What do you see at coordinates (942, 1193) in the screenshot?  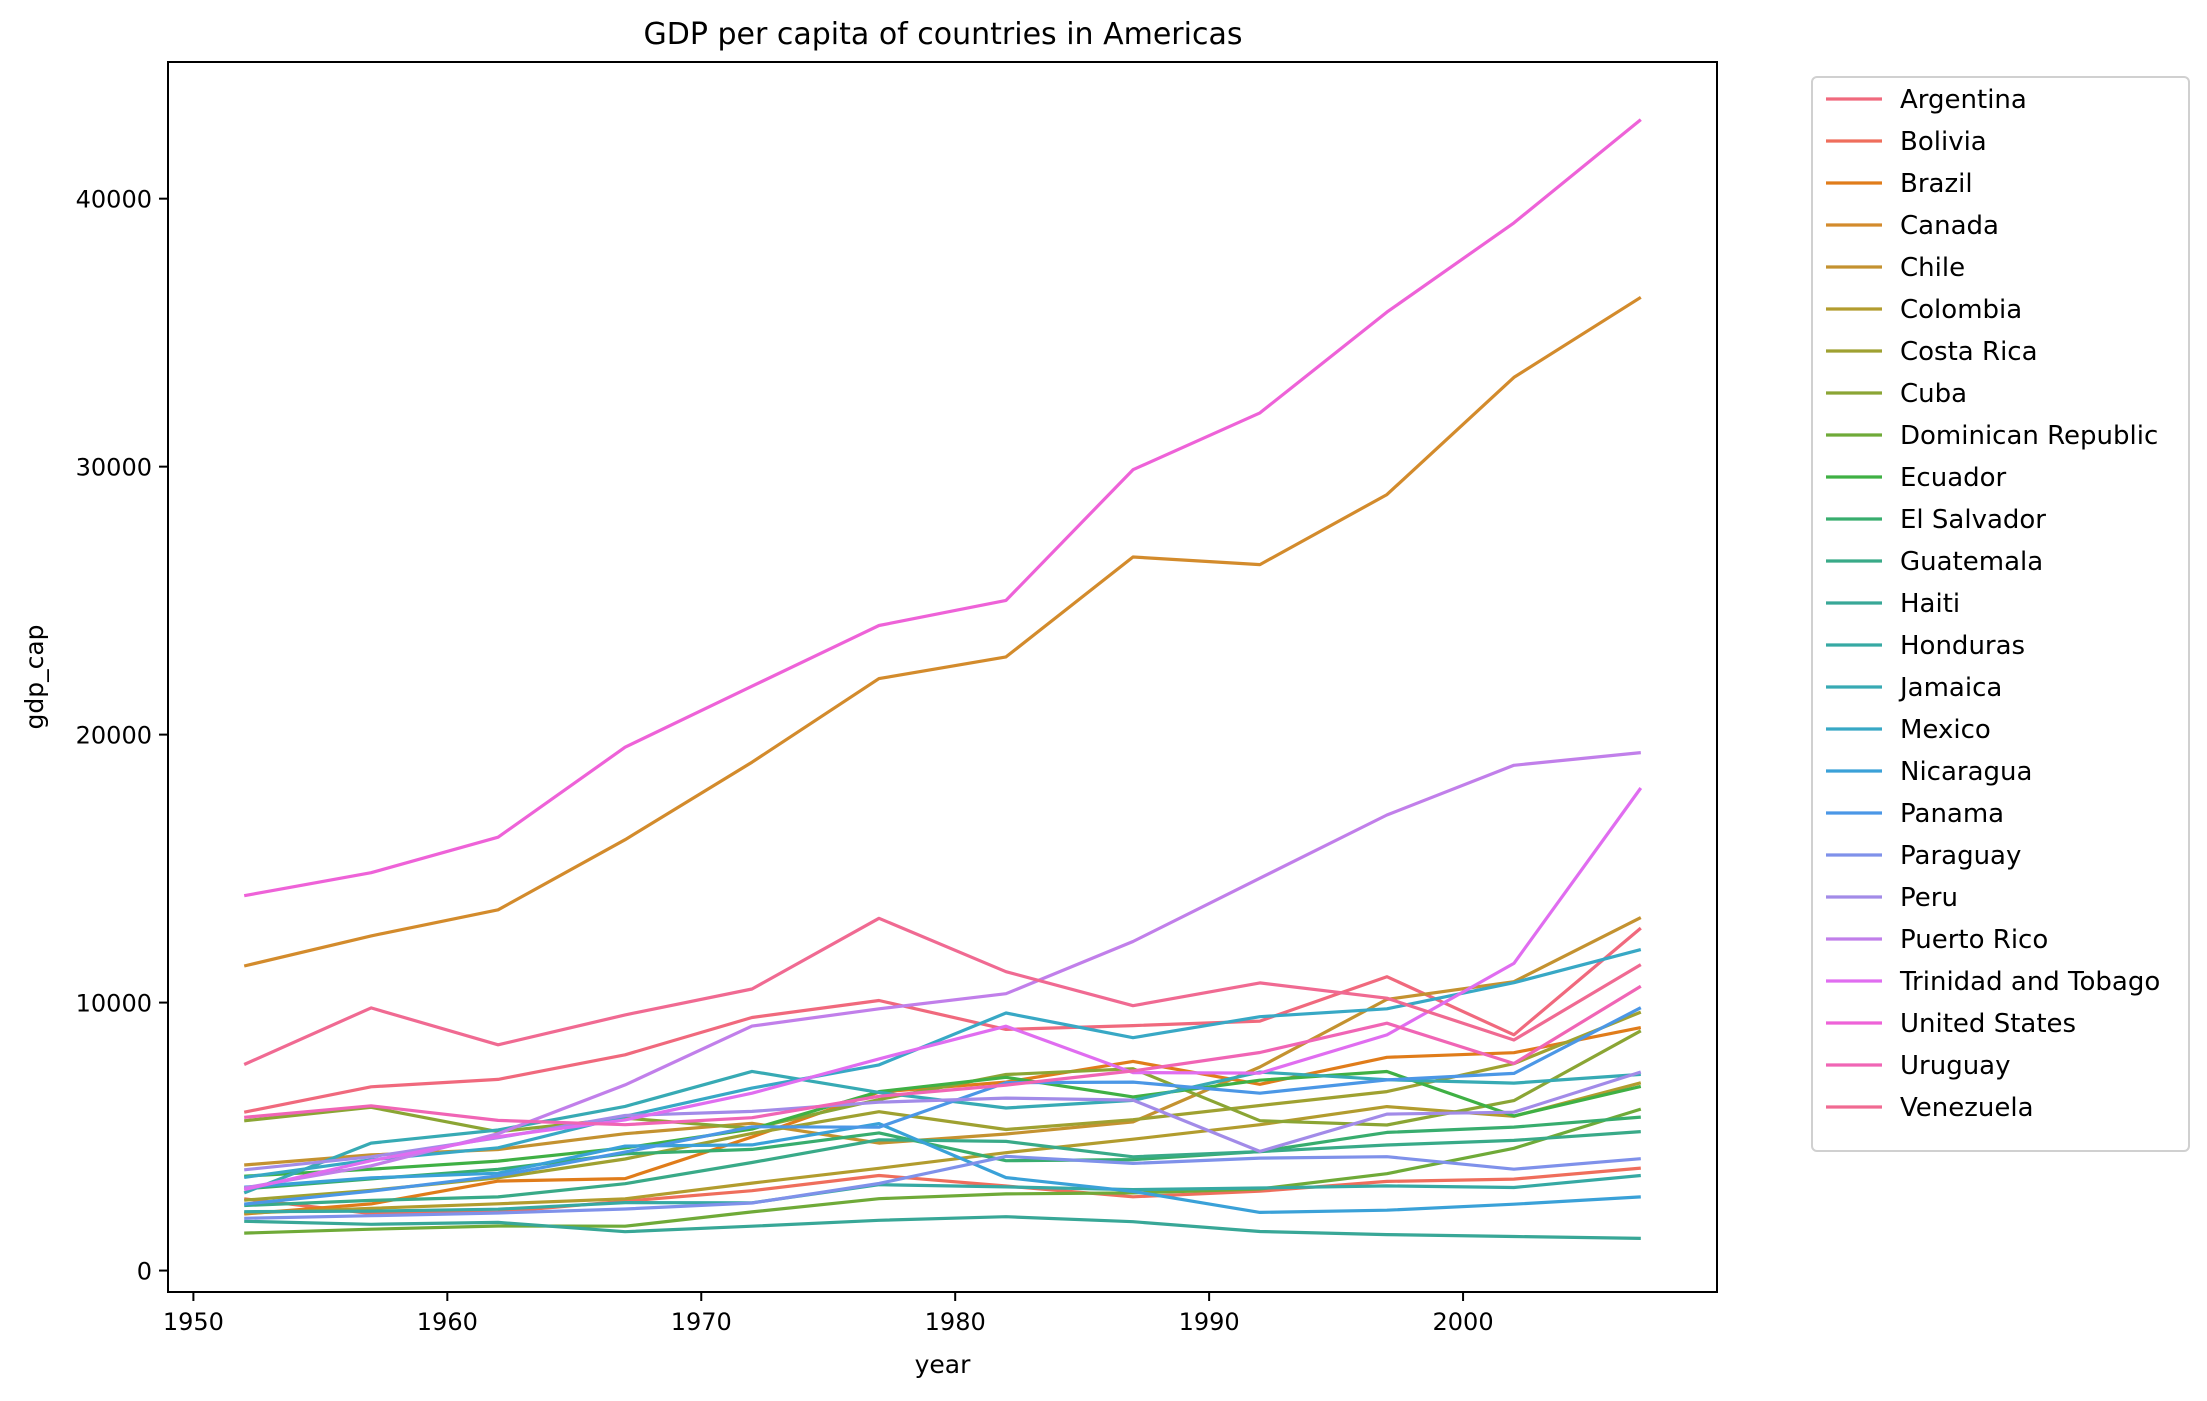 I see `series-line-honduras` at bounding box center [942, 1193].